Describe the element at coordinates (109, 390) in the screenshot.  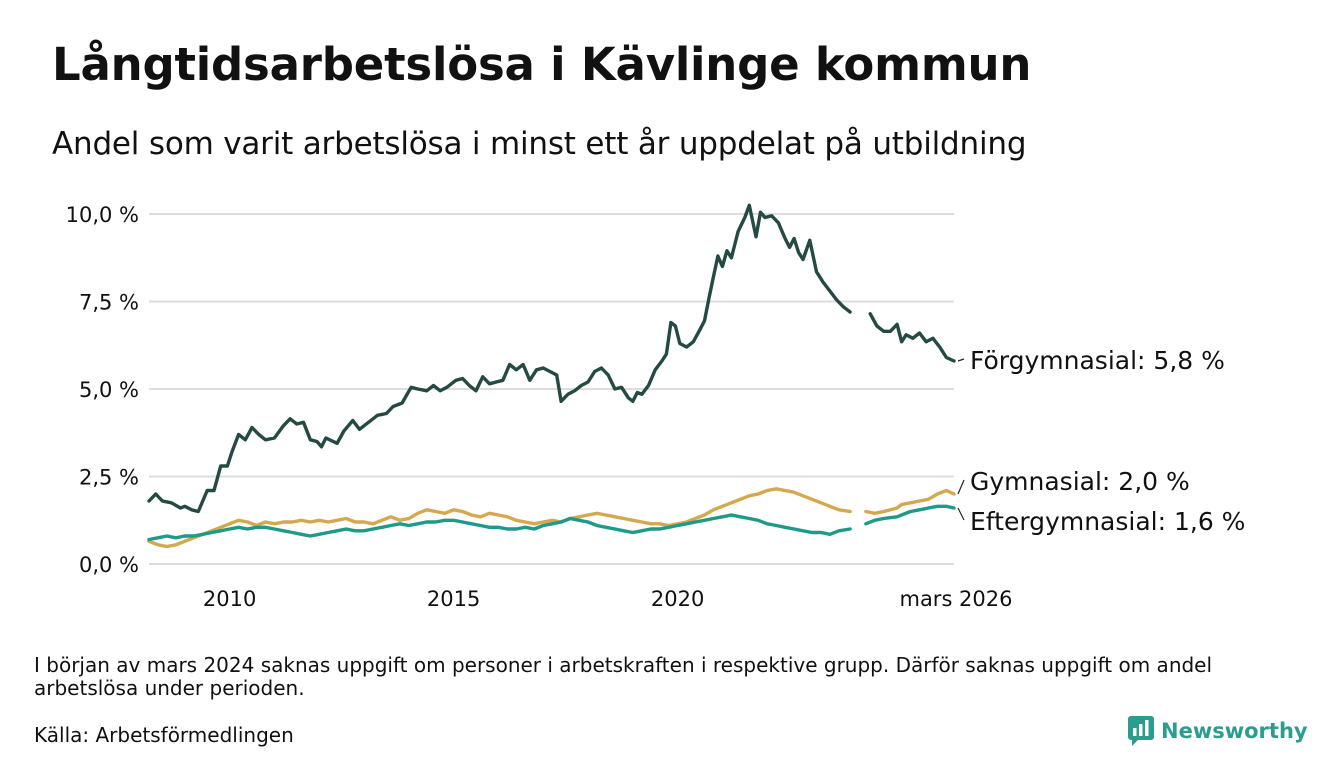
I see `y-tick-label: 5,0 %` at that location.